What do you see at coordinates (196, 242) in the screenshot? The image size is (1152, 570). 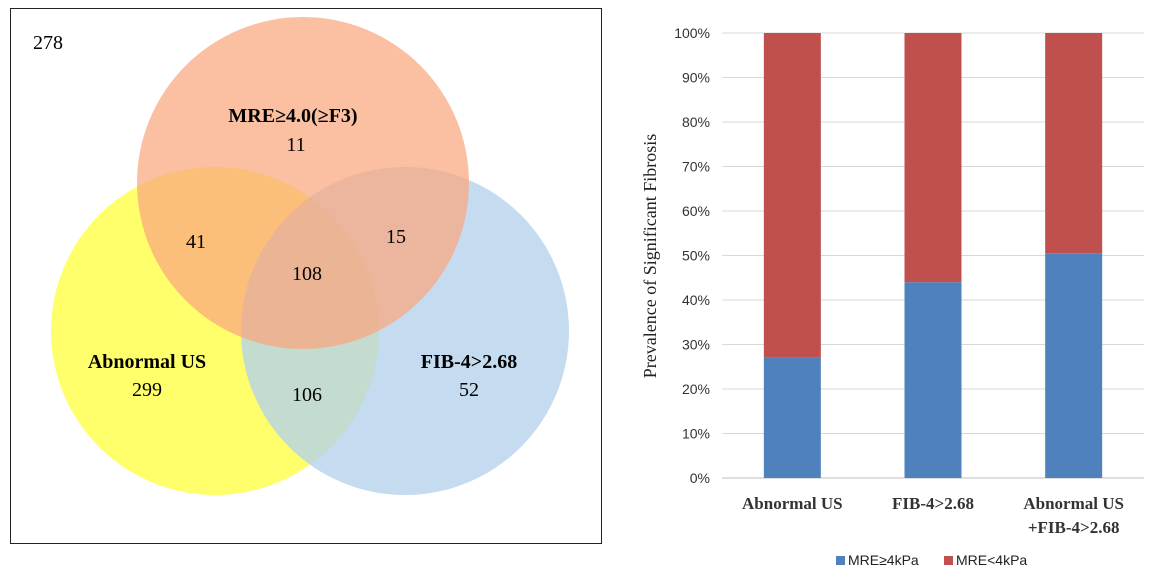 I see `venn-count-mre-us: 41` at bounding box center [196, 242].